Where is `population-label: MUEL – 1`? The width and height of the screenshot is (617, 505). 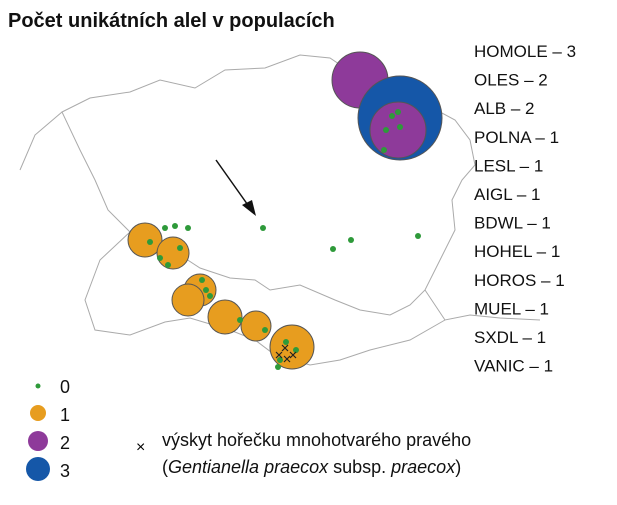
population-label: MUEL – 1 is located at coordinates (511, 308).